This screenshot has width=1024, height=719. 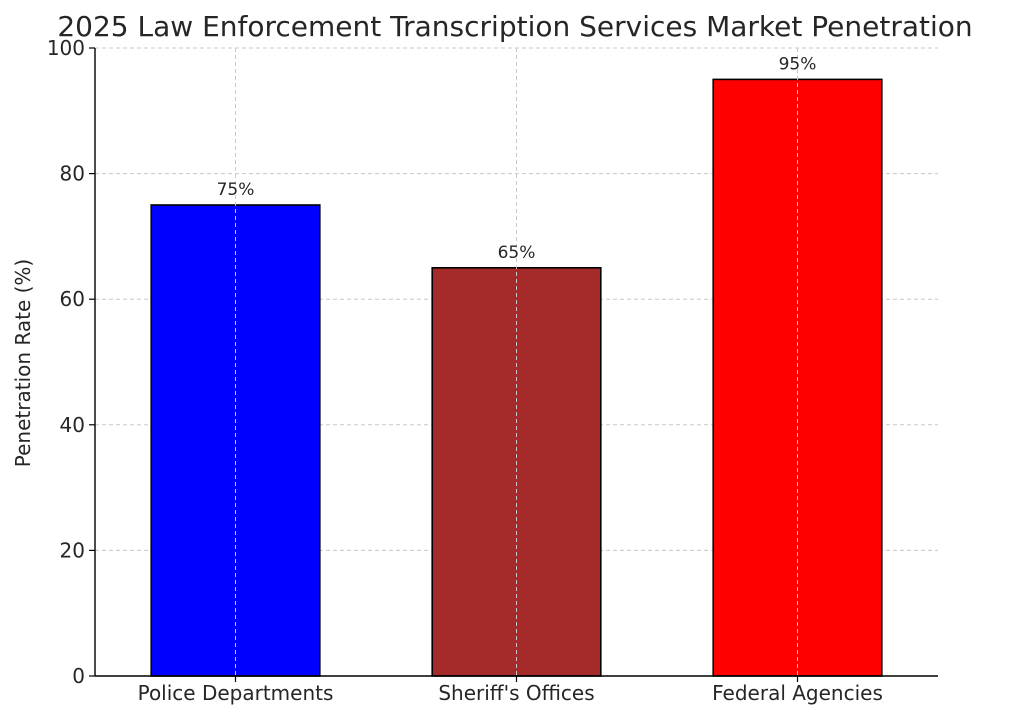 I want to click on y-axis-label: Penetration Rate (%), so click(x=23, y=363).